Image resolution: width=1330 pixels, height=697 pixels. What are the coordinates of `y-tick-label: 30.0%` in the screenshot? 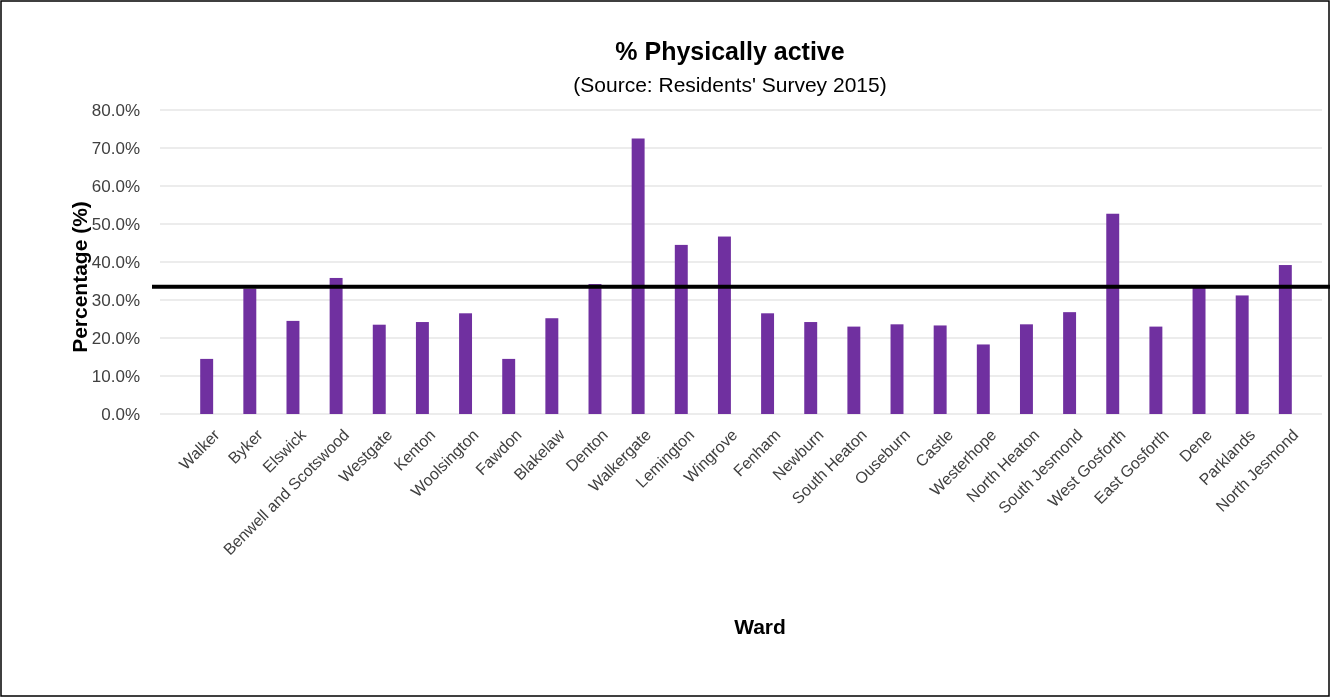 It's located at (115, 300).